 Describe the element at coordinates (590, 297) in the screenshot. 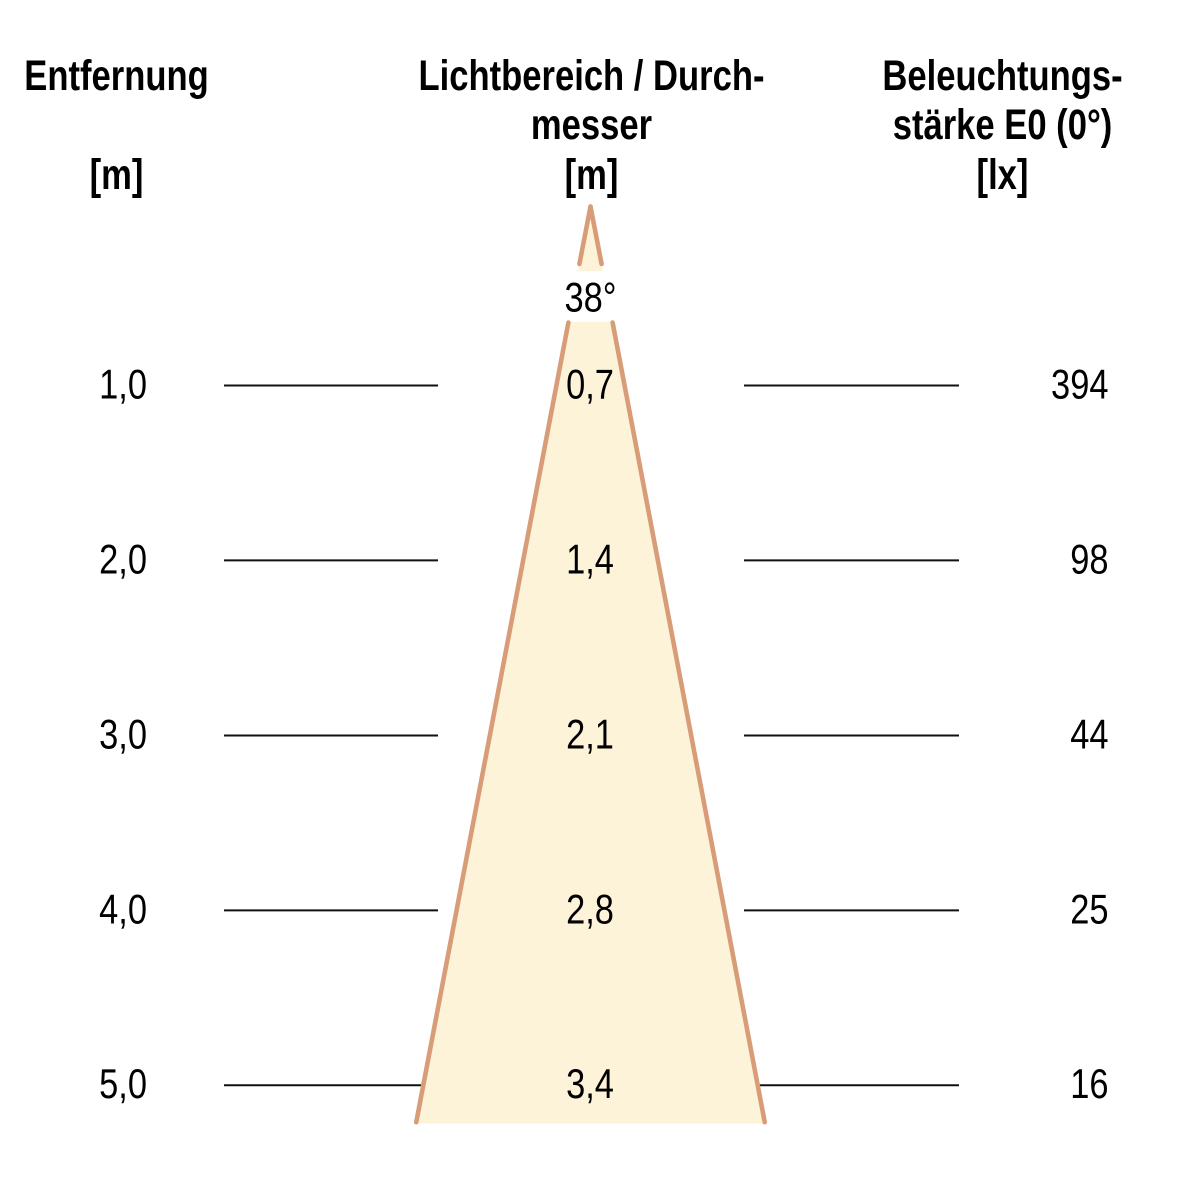

I see `svg-text: 38°` at that location.